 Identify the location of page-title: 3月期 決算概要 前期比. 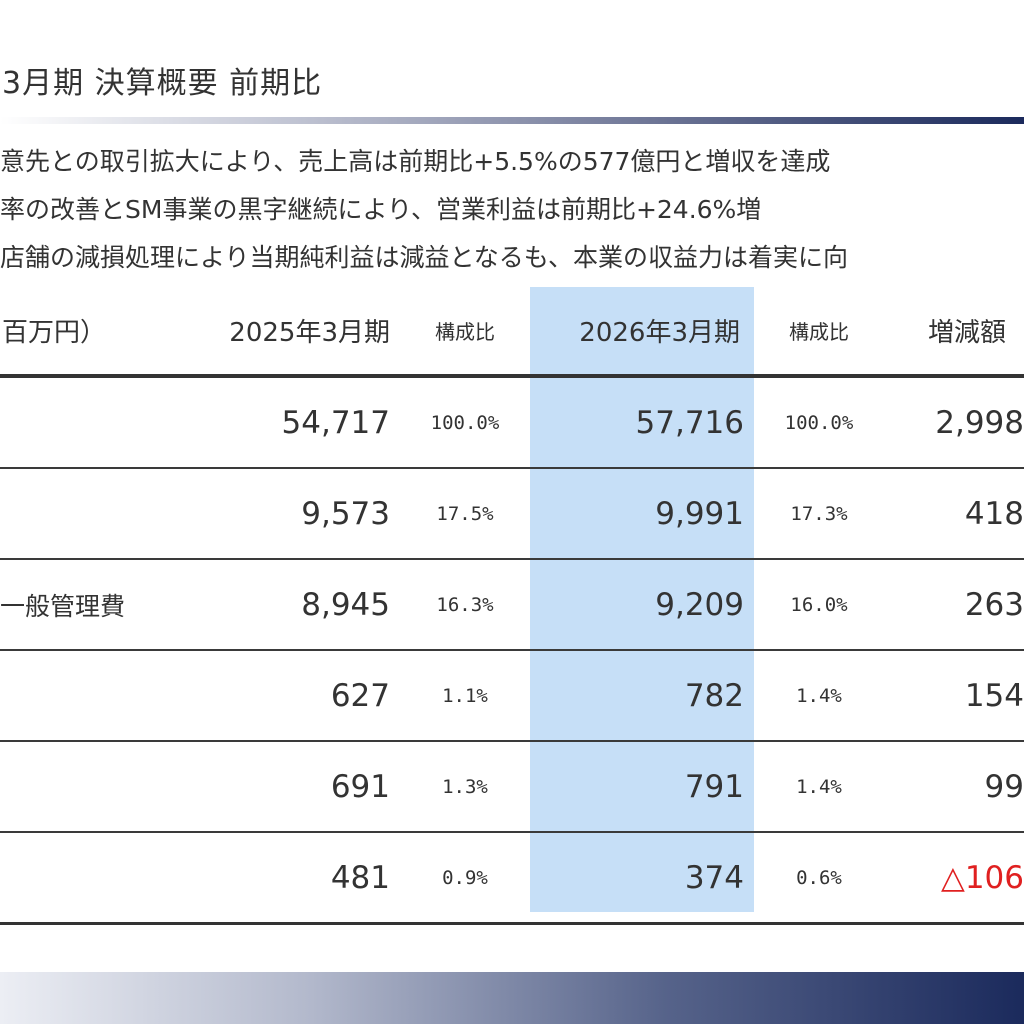
(162, 83).